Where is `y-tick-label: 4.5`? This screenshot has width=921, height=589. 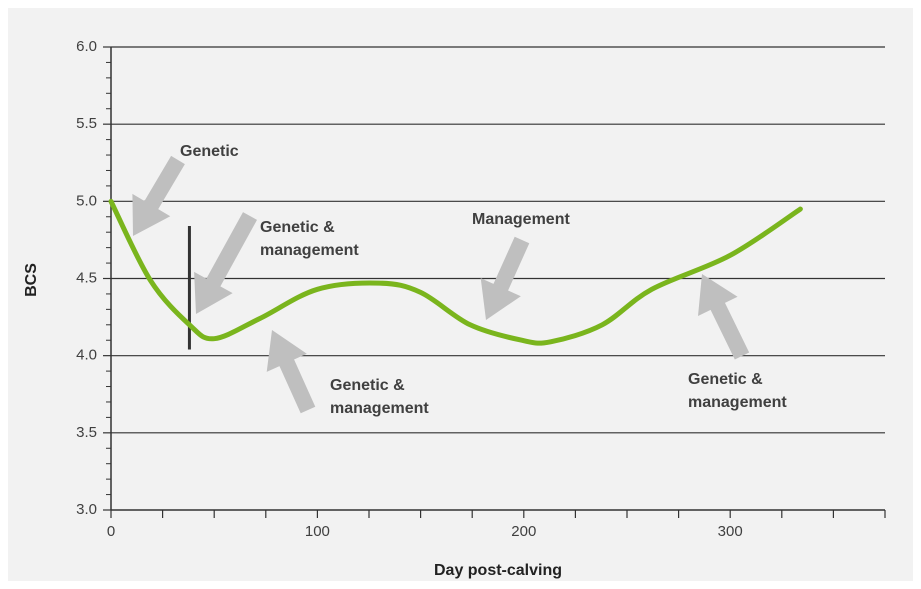
y-tick-label: 4.5 is located at coordinates (86, 277).